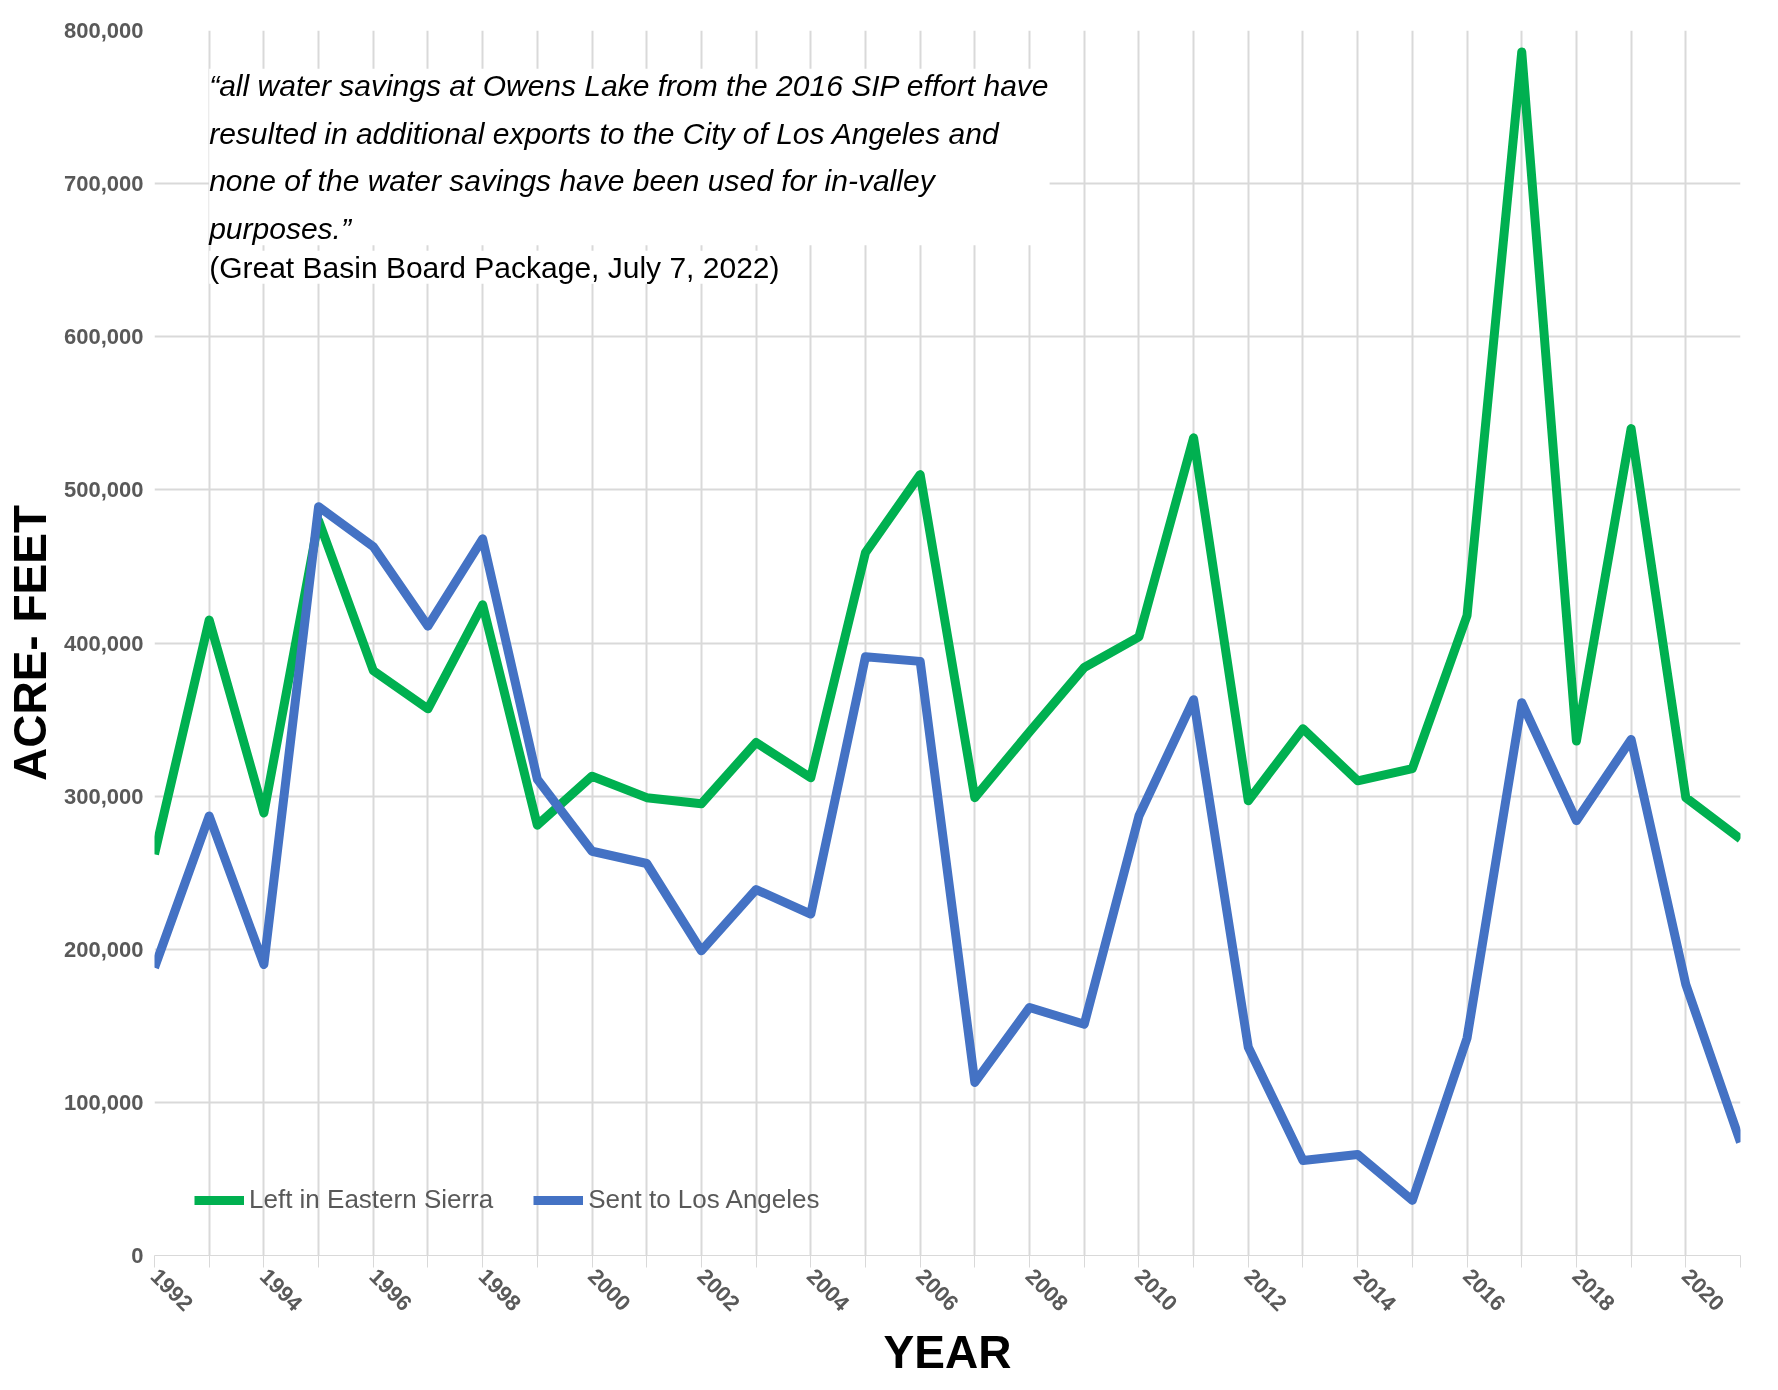  I want to click on x-axis-title: YEAR, so click(947, 1351).